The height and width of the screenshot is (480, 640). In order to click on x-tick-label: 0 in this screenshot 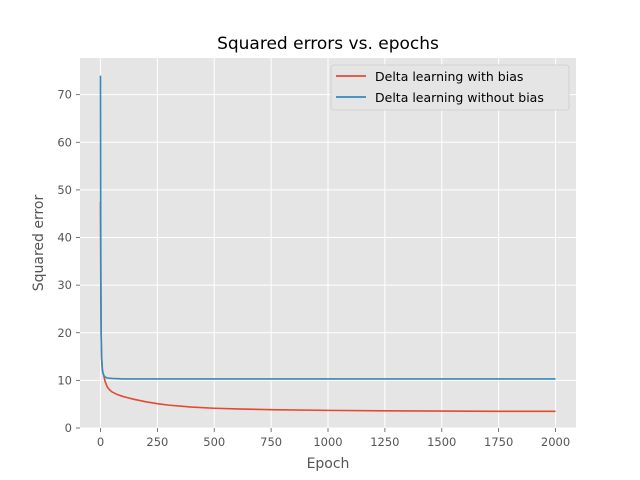, I will do `click(100, 442)`.